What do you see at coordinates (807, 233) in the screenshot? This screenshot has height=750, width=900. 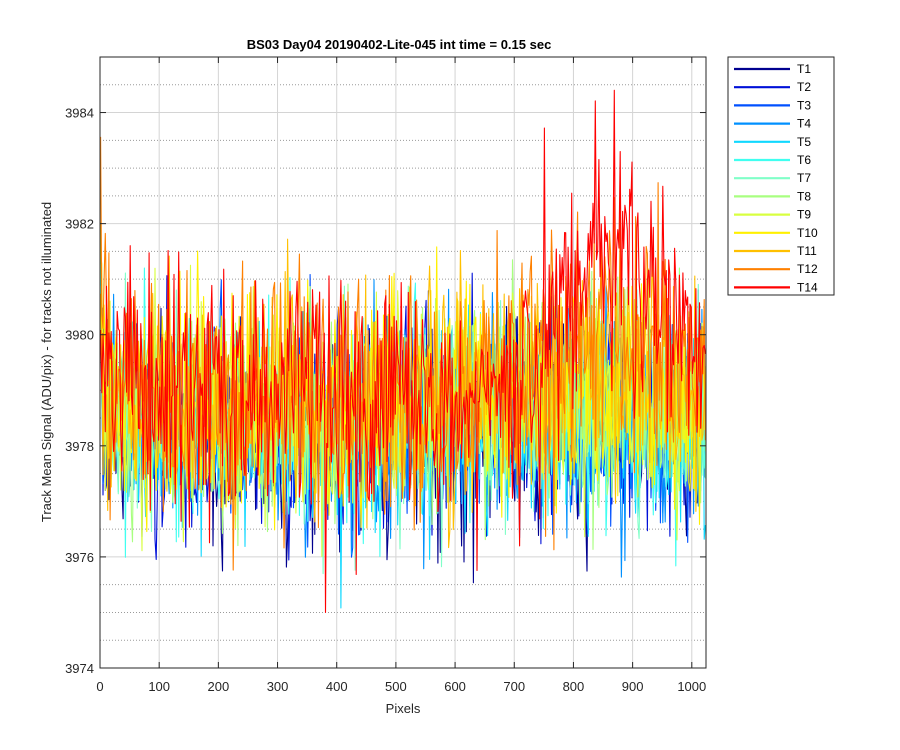 I see `legend-label-t10: T10` at bounding box center [807, 233].